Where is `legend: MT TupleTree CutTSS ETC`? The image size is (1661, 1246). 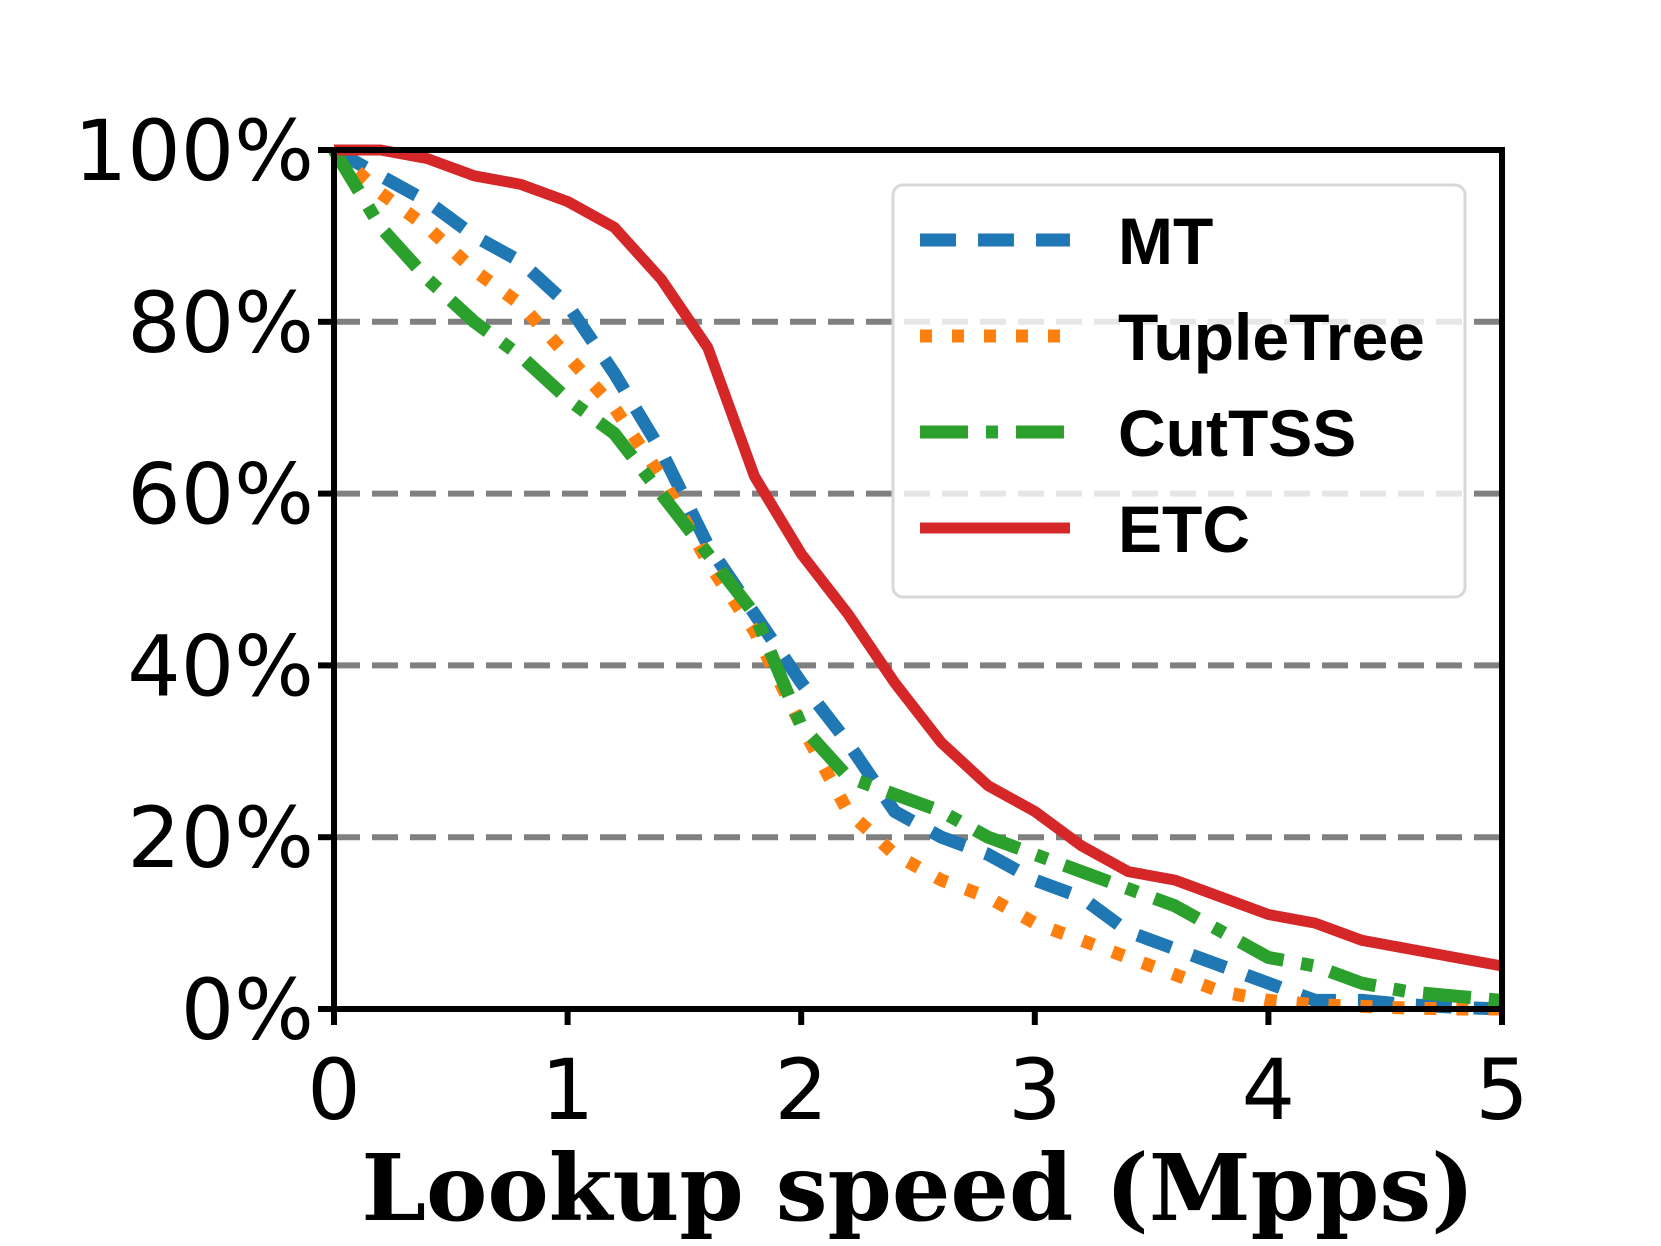 legend: MT TupleTree CutTSS ETC is located at coordinates (1179, 391).